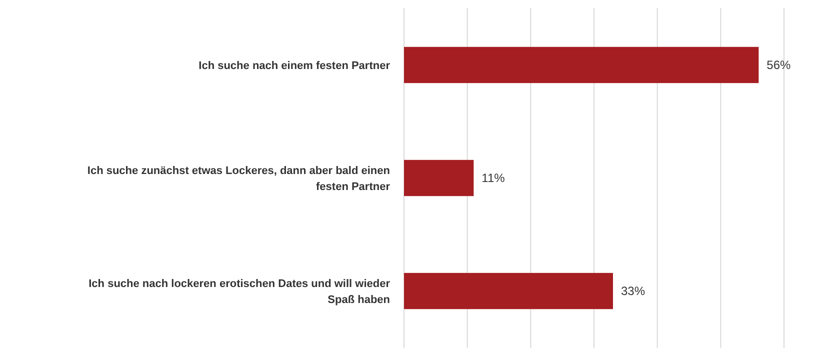 Image resolution: width=820 pixels, height=360 pixels. I want to click on data-label: 33%, so click(633, 291).